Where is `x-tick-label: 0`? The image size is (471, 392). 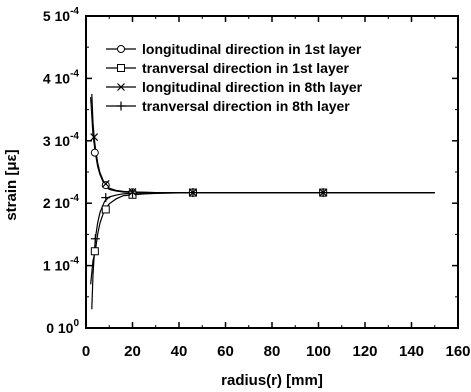 x-tick-label: 0 is located at coordinates (86, 351).